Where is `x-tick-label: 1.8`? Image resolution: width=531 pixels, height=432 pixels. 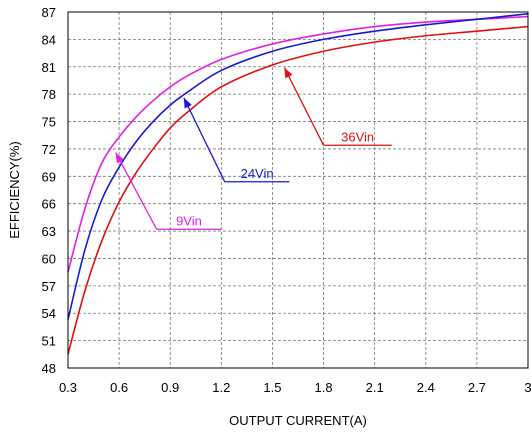
x-tick-label: 1.8 is located at coordinates (324, 387).